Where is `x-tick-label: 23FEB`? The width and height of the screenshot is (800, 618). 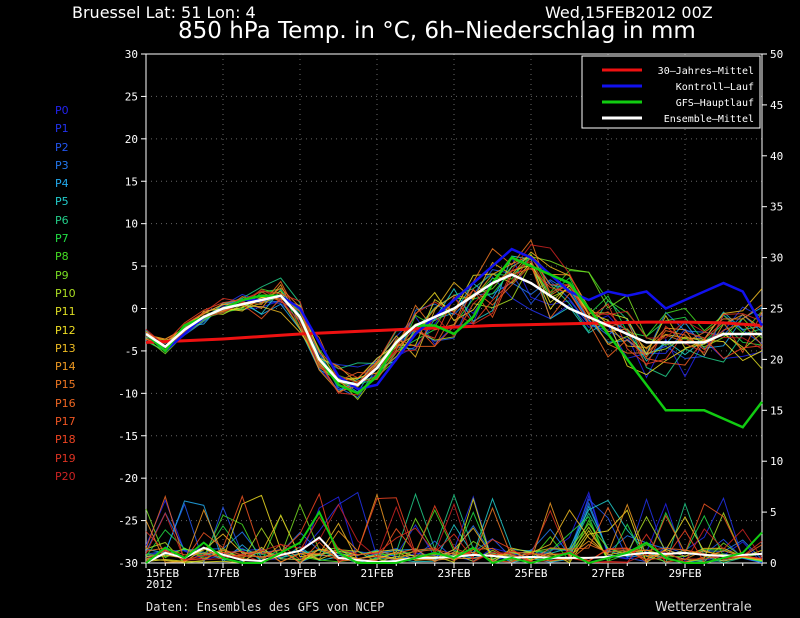 x-tick-label: 23FEB is located at coordinates (453, 573).